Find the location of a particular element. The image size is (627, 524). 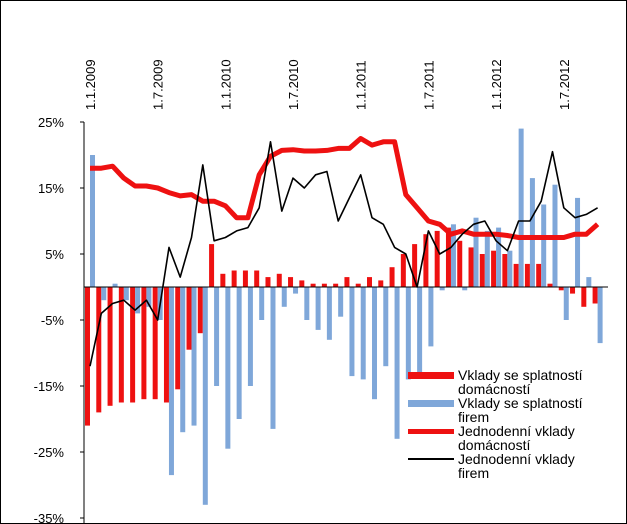

legend-item: Vklady se splatností domácností is located at coordinates (514, 382).